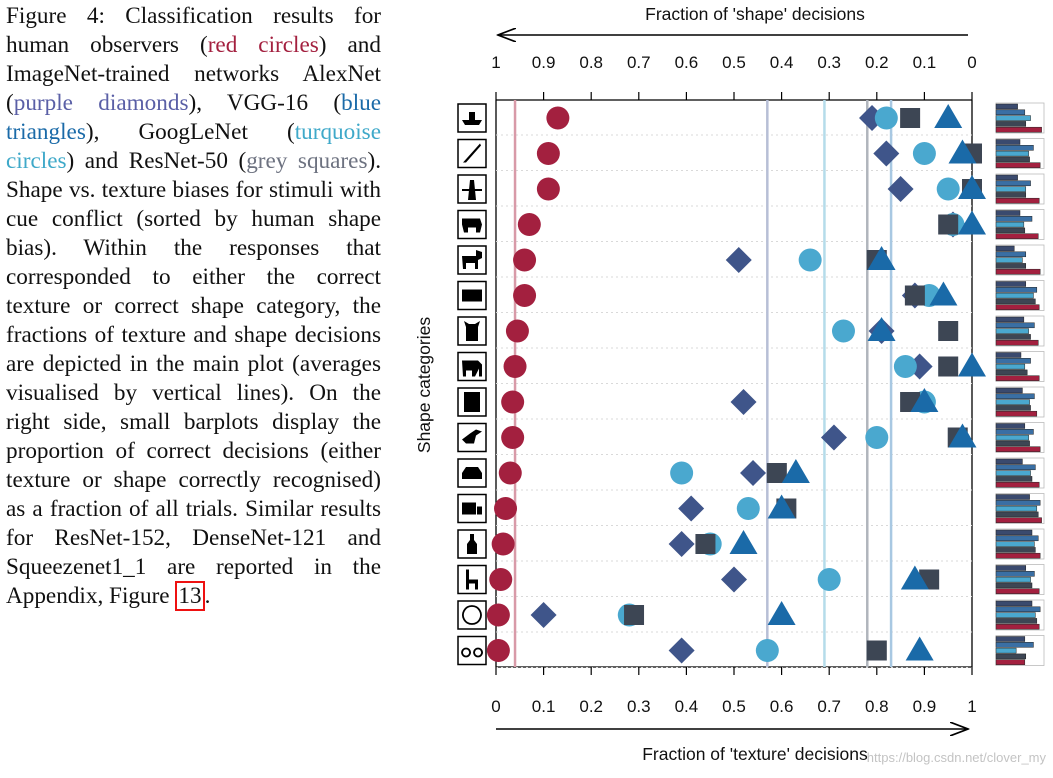  I want to click on vgg-16-point-oven, so click(924, 400).